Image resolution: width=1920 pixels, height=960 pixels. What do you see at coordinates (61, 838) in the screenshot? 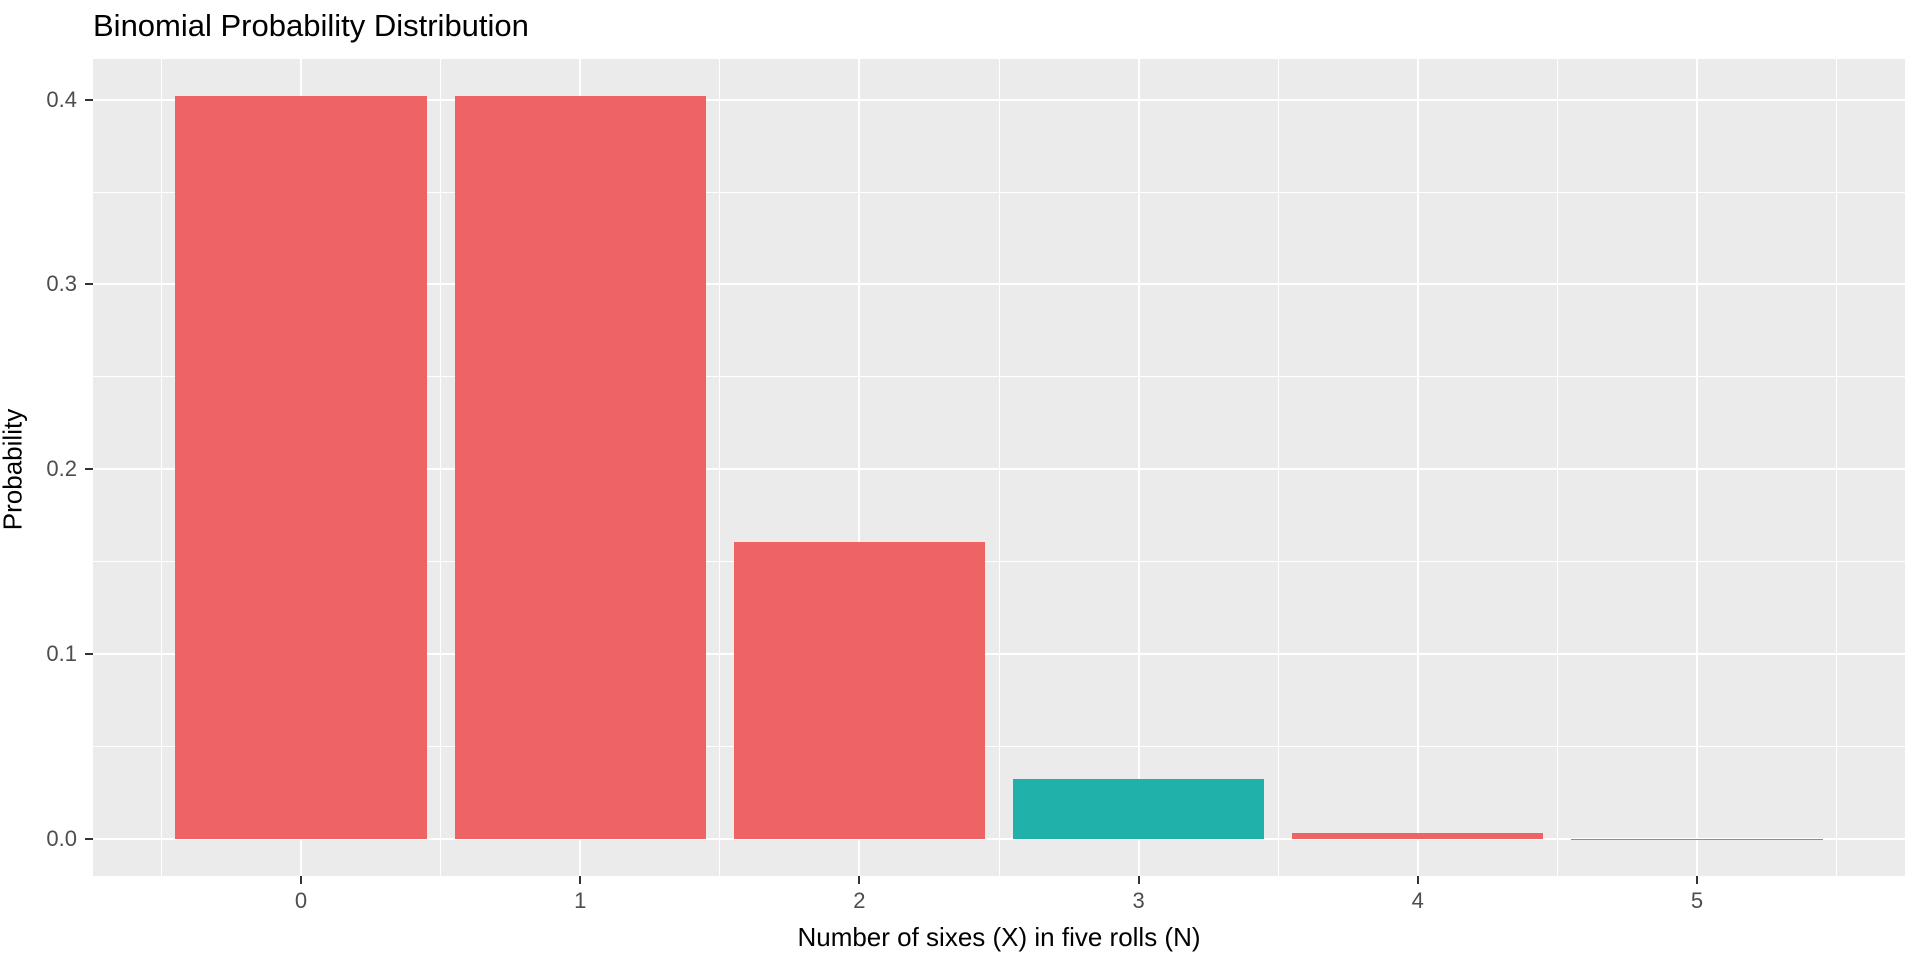
I see `y-tick-label: 0.0` at bounding box center [61, 838].